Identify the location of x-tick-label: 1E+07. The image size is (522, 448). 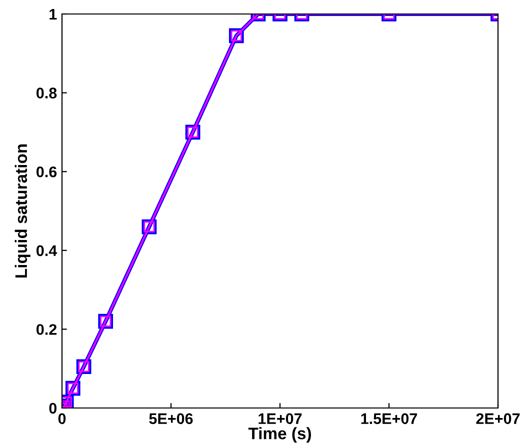
(280, 418).